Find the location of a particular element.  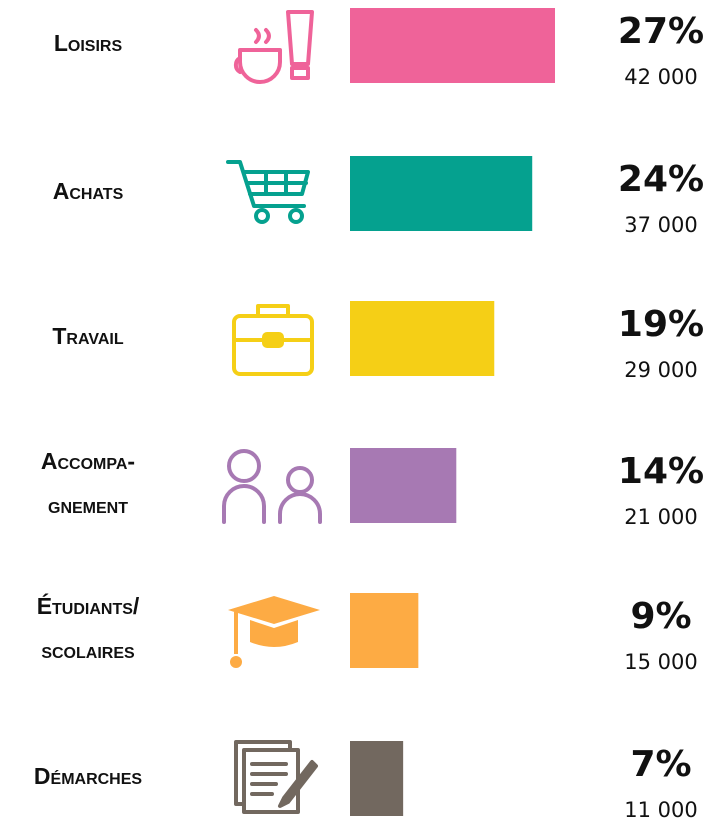

category-label: Accompa- is located at coordinates (88, 461).